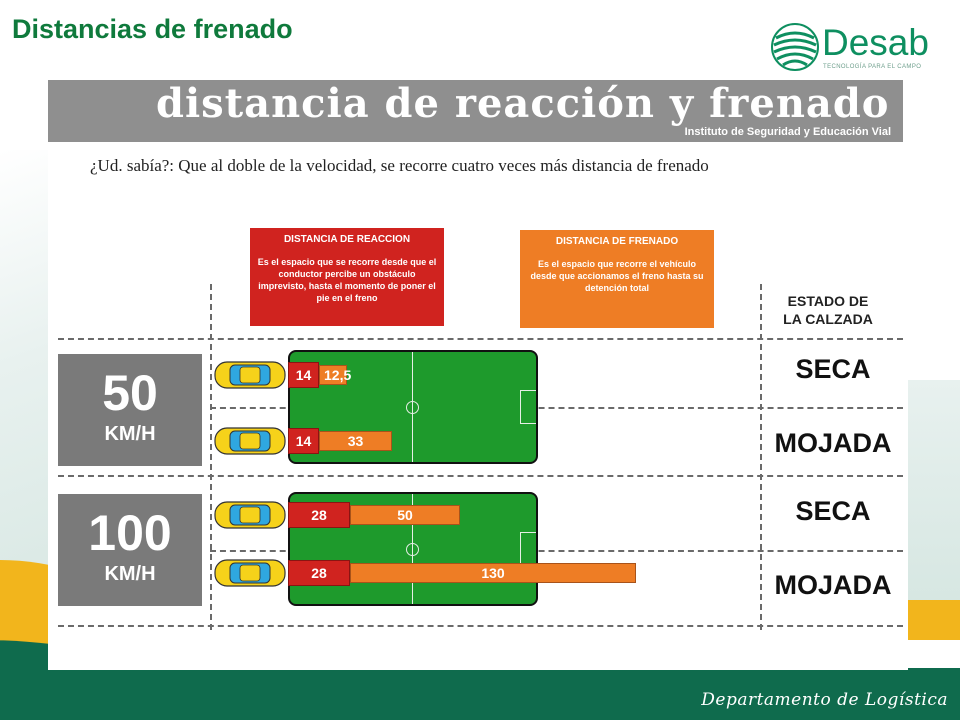 The width and height of the screenshot is (960, 720). What do you see at coordinates (761, 457) in the screenshot?
I see `grid-line-vertical-right` at bounding box center [761, 457].